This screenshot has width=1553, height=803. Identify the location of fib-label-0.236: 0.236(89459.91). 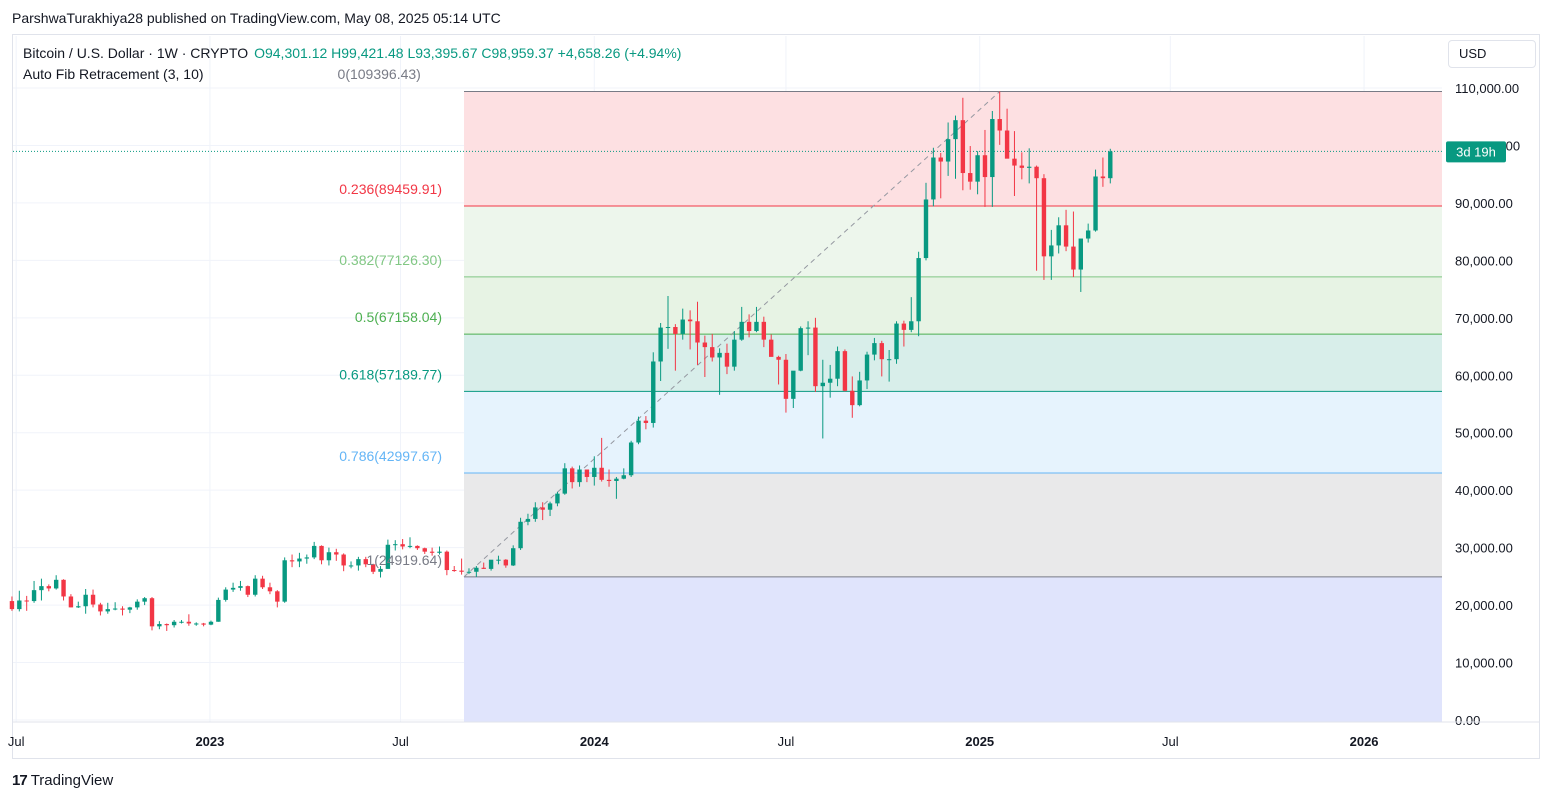
(390, 189).